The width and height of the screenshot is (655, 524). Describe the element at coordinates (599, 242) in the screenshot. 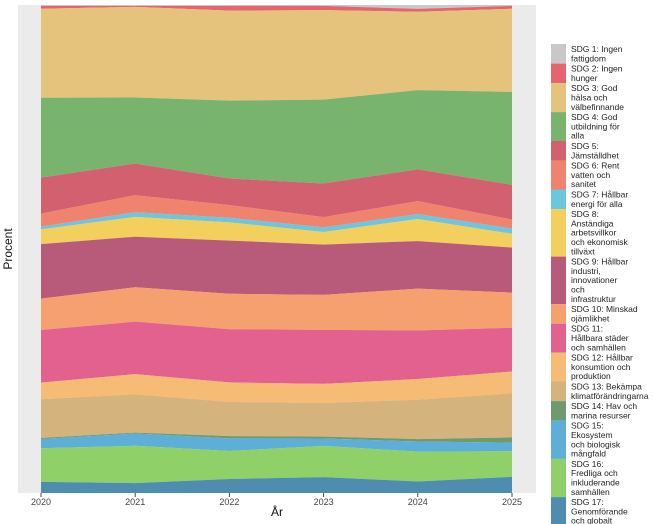

I see `legend-label: och ekonomisk` at that location.